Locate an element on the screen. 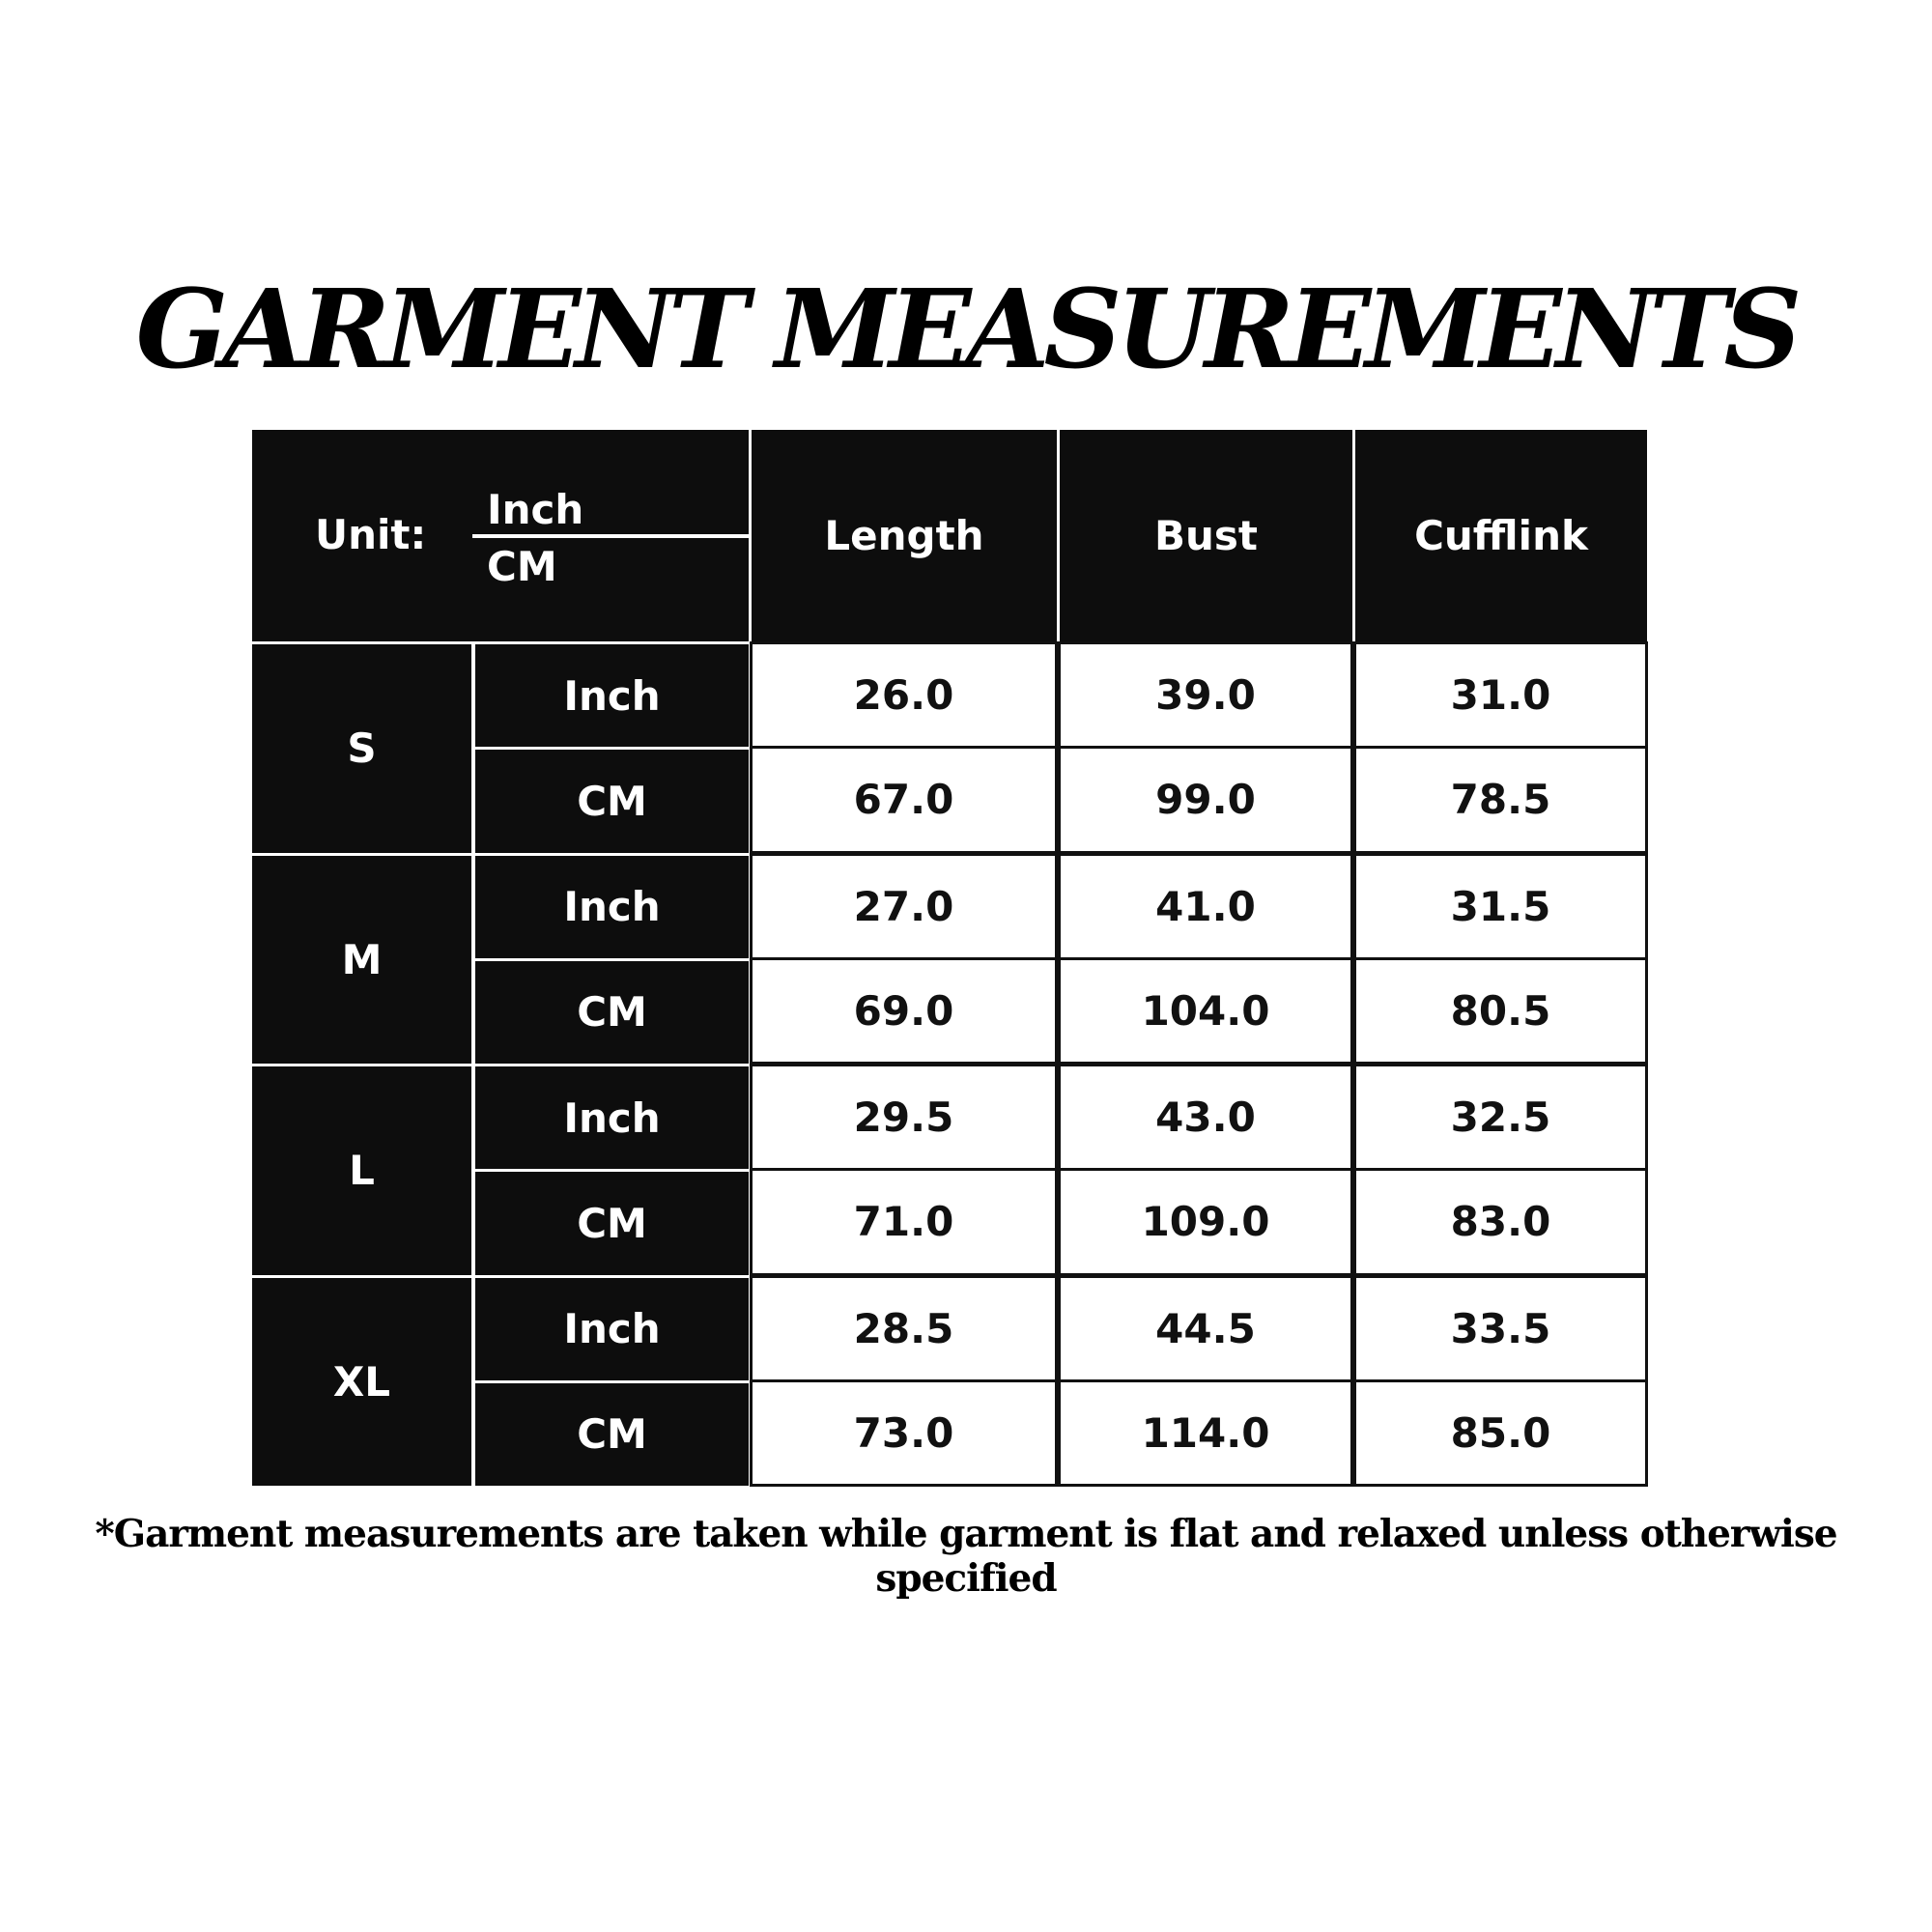 The height and width of the screenshot is (1932, 1932). size-label-cell: L is located at coordinates (361, 1170).